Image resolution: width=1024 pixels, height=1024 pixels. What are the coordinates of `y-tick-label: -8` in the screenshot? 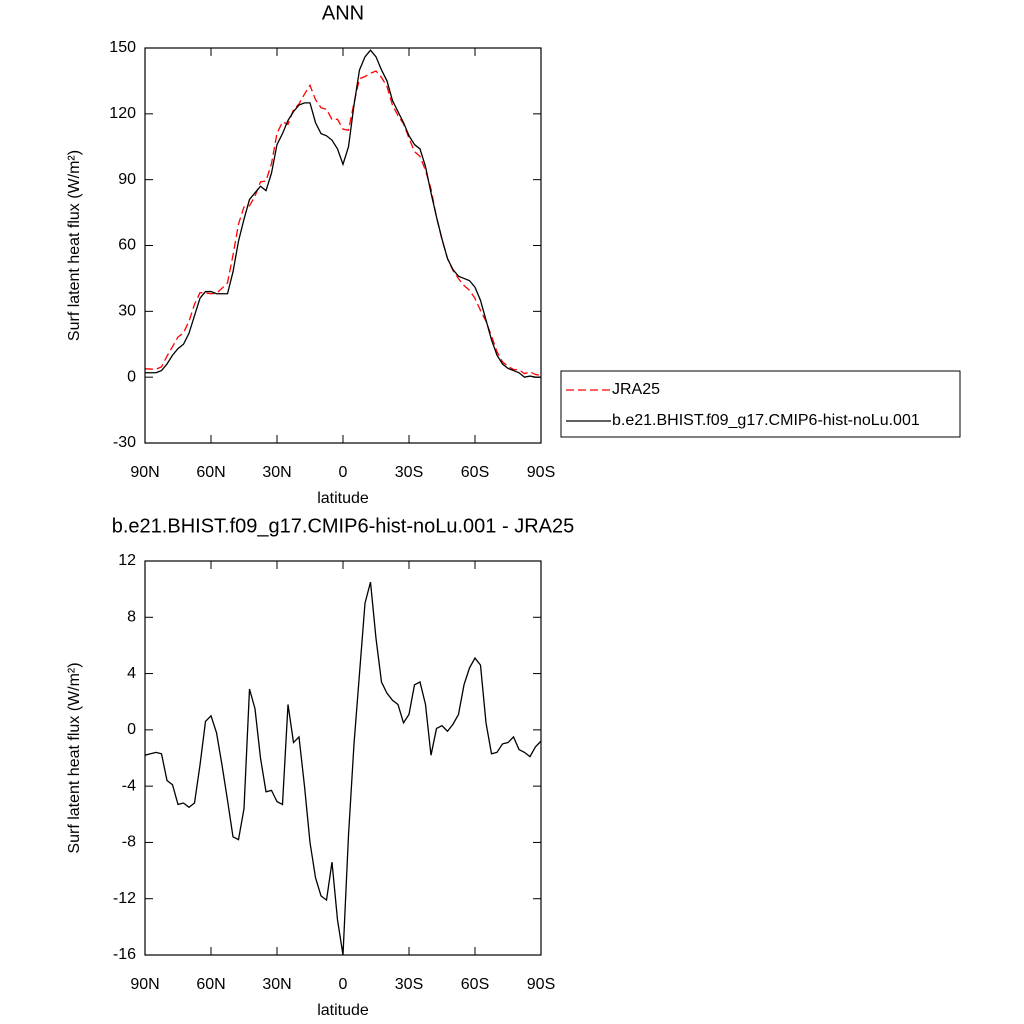 It's located at (129, 842).